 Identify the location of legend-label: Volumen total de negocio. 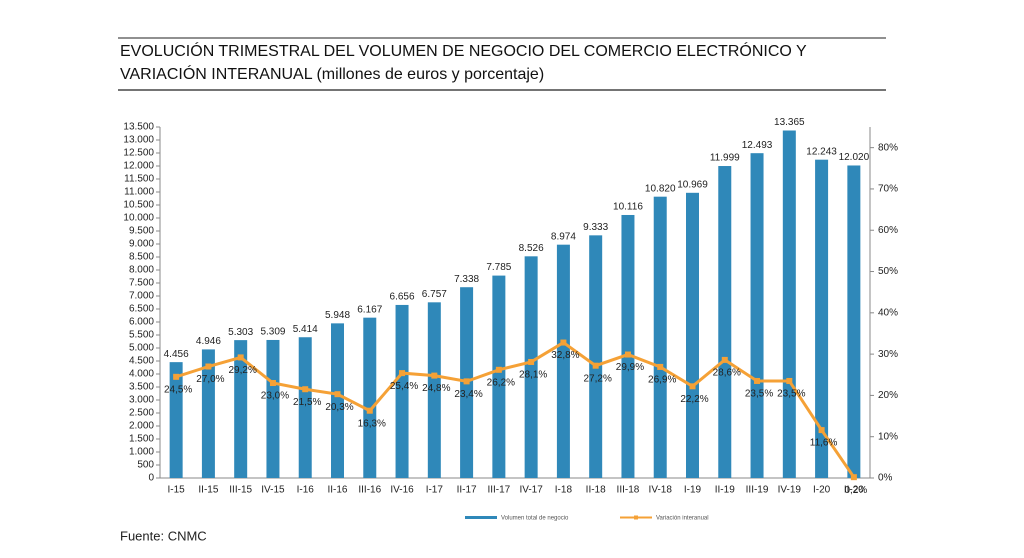
(535, 519).